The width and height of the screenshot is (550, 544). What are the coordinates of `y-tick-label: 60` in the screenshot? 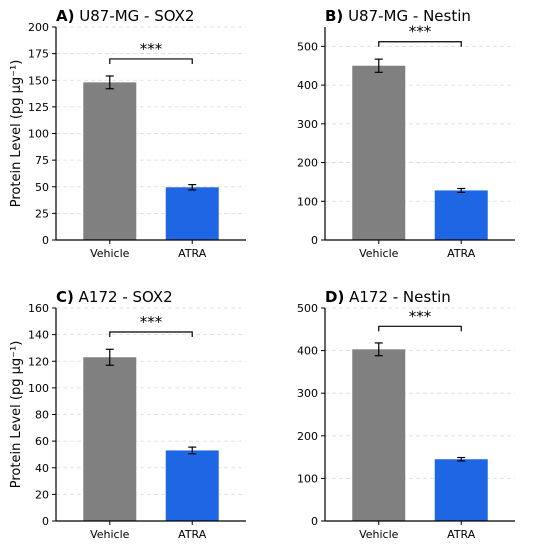 It's located at (42, 441).